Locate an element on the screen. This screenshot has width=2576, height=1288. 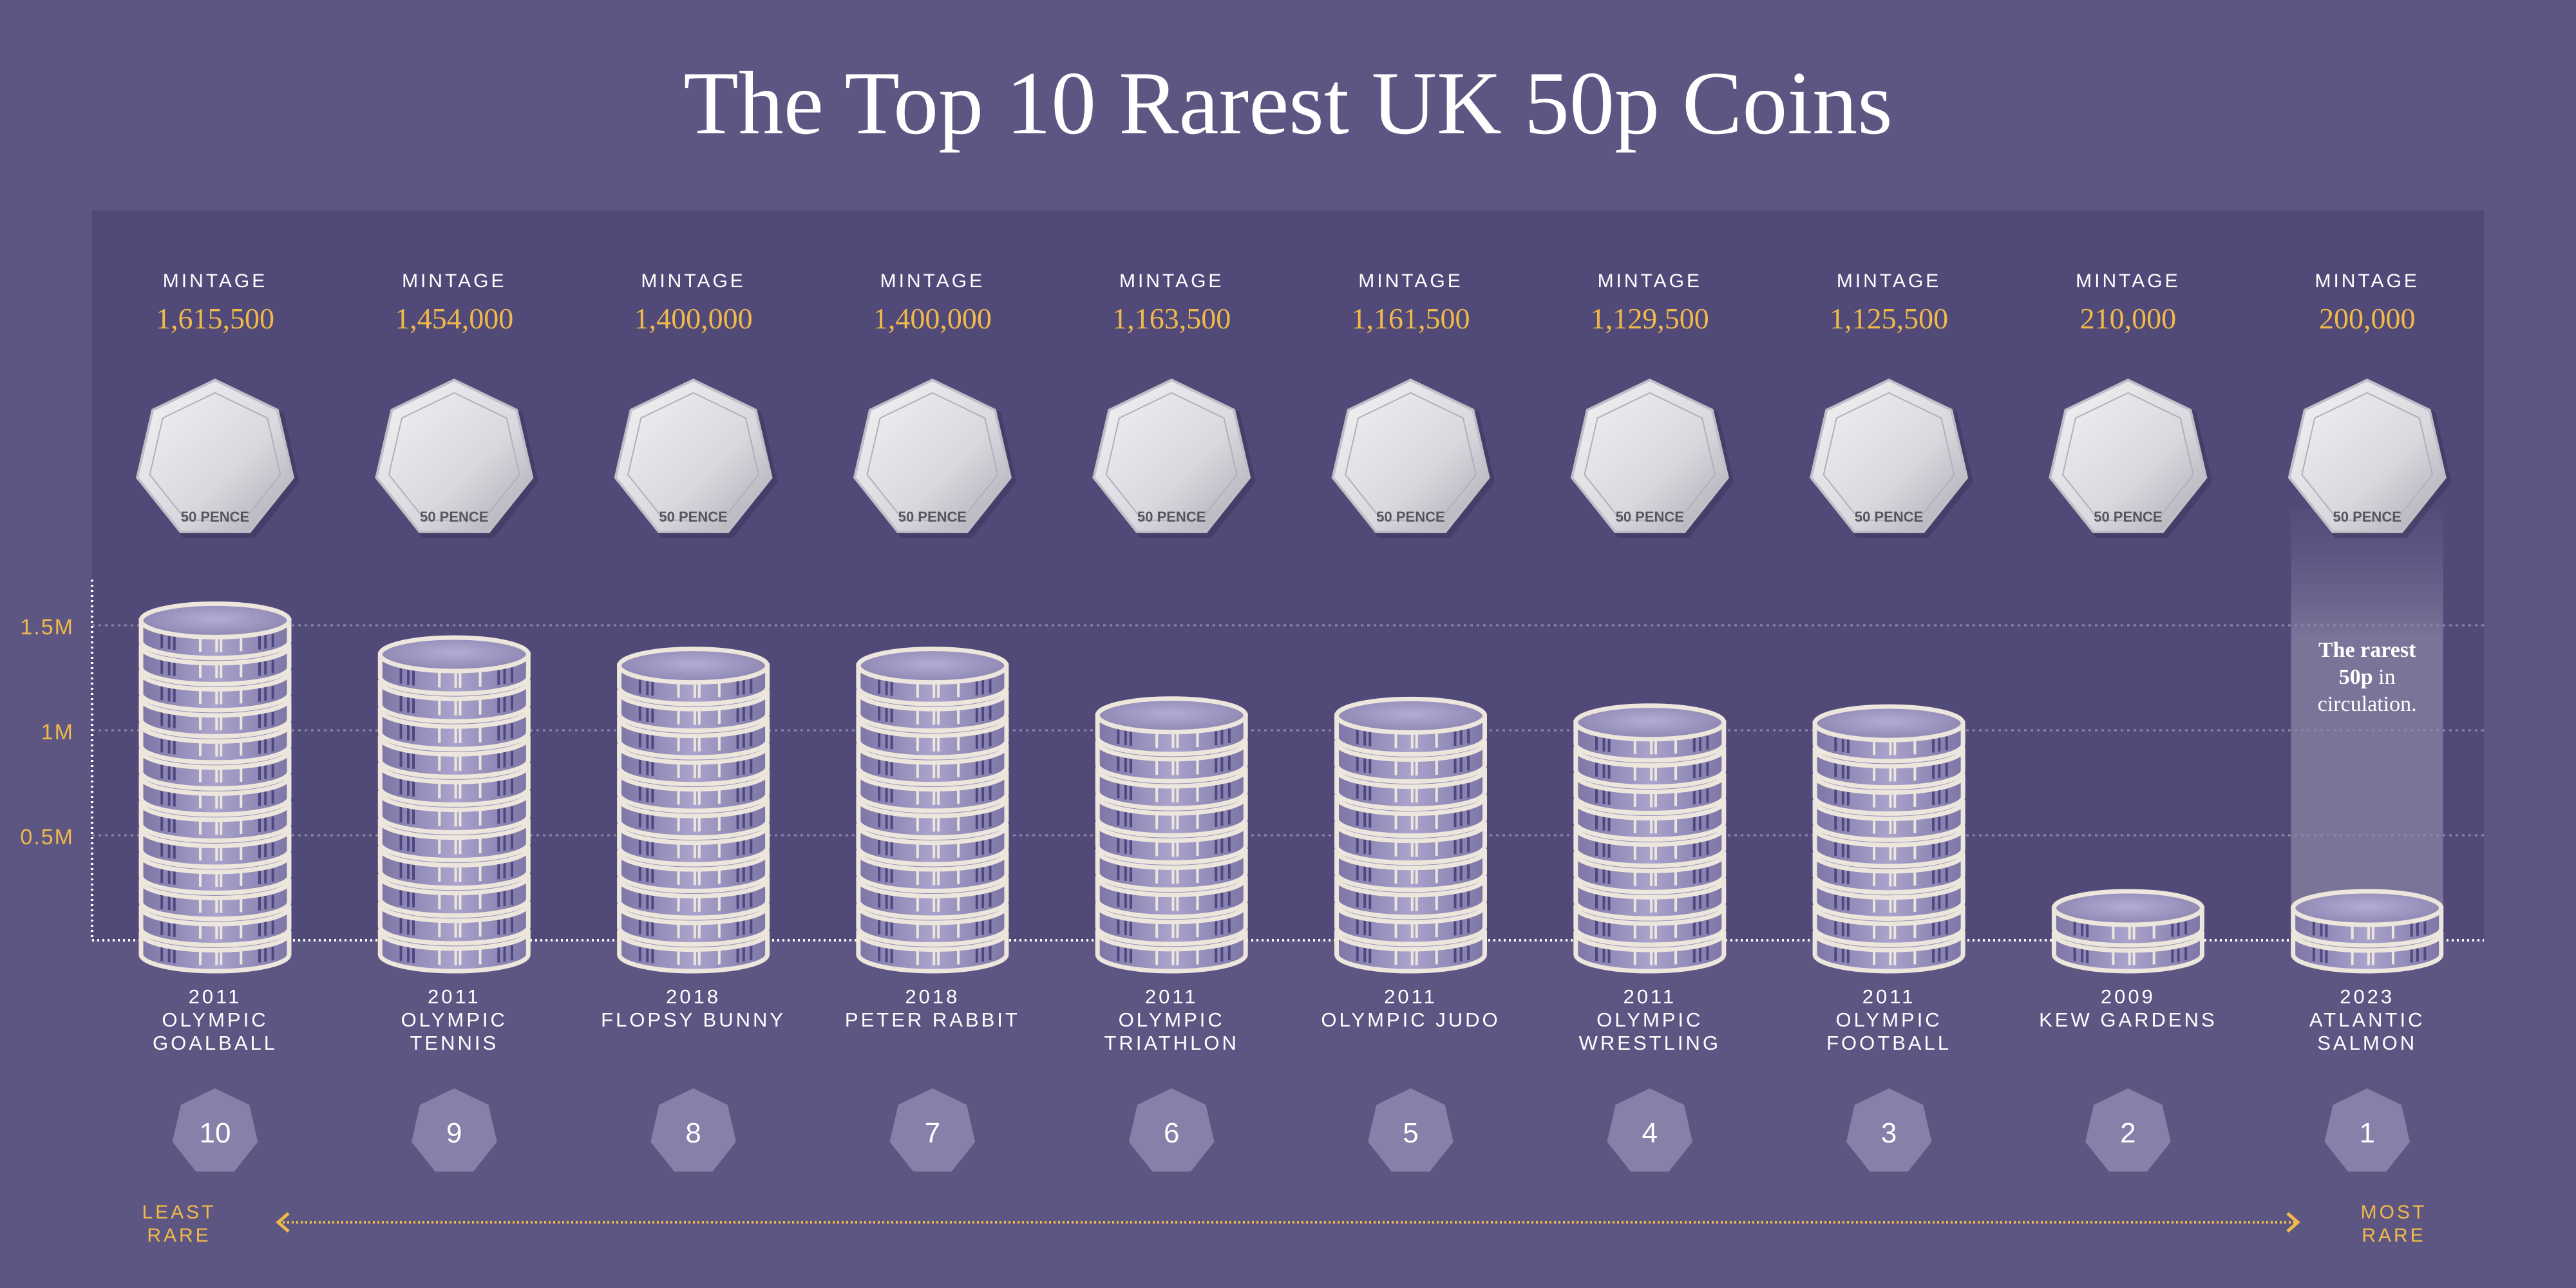
coin-name: FLOPSY BUNNY is located at coordinates (693, 1020).